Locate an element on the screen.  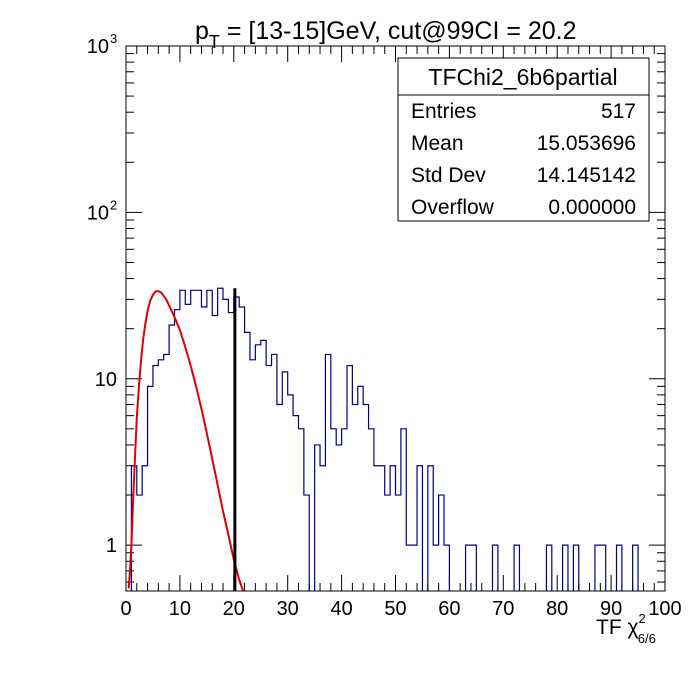
fit-curve is located at coordinates (186, 440).